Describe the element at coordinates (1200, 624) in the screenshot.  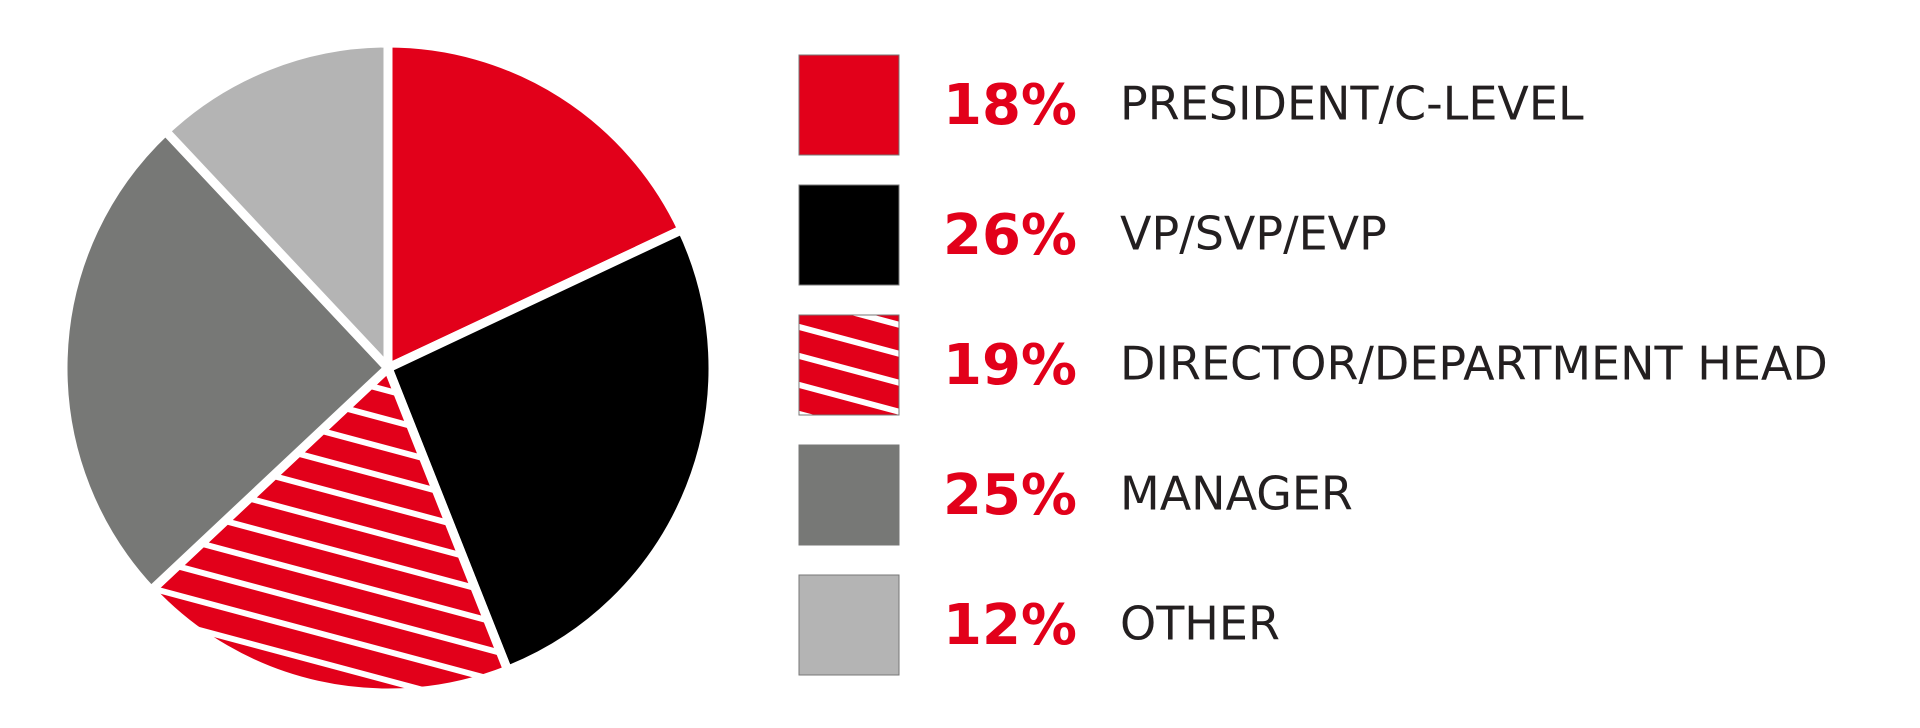
I see `legend-label: OTHER` at that location.